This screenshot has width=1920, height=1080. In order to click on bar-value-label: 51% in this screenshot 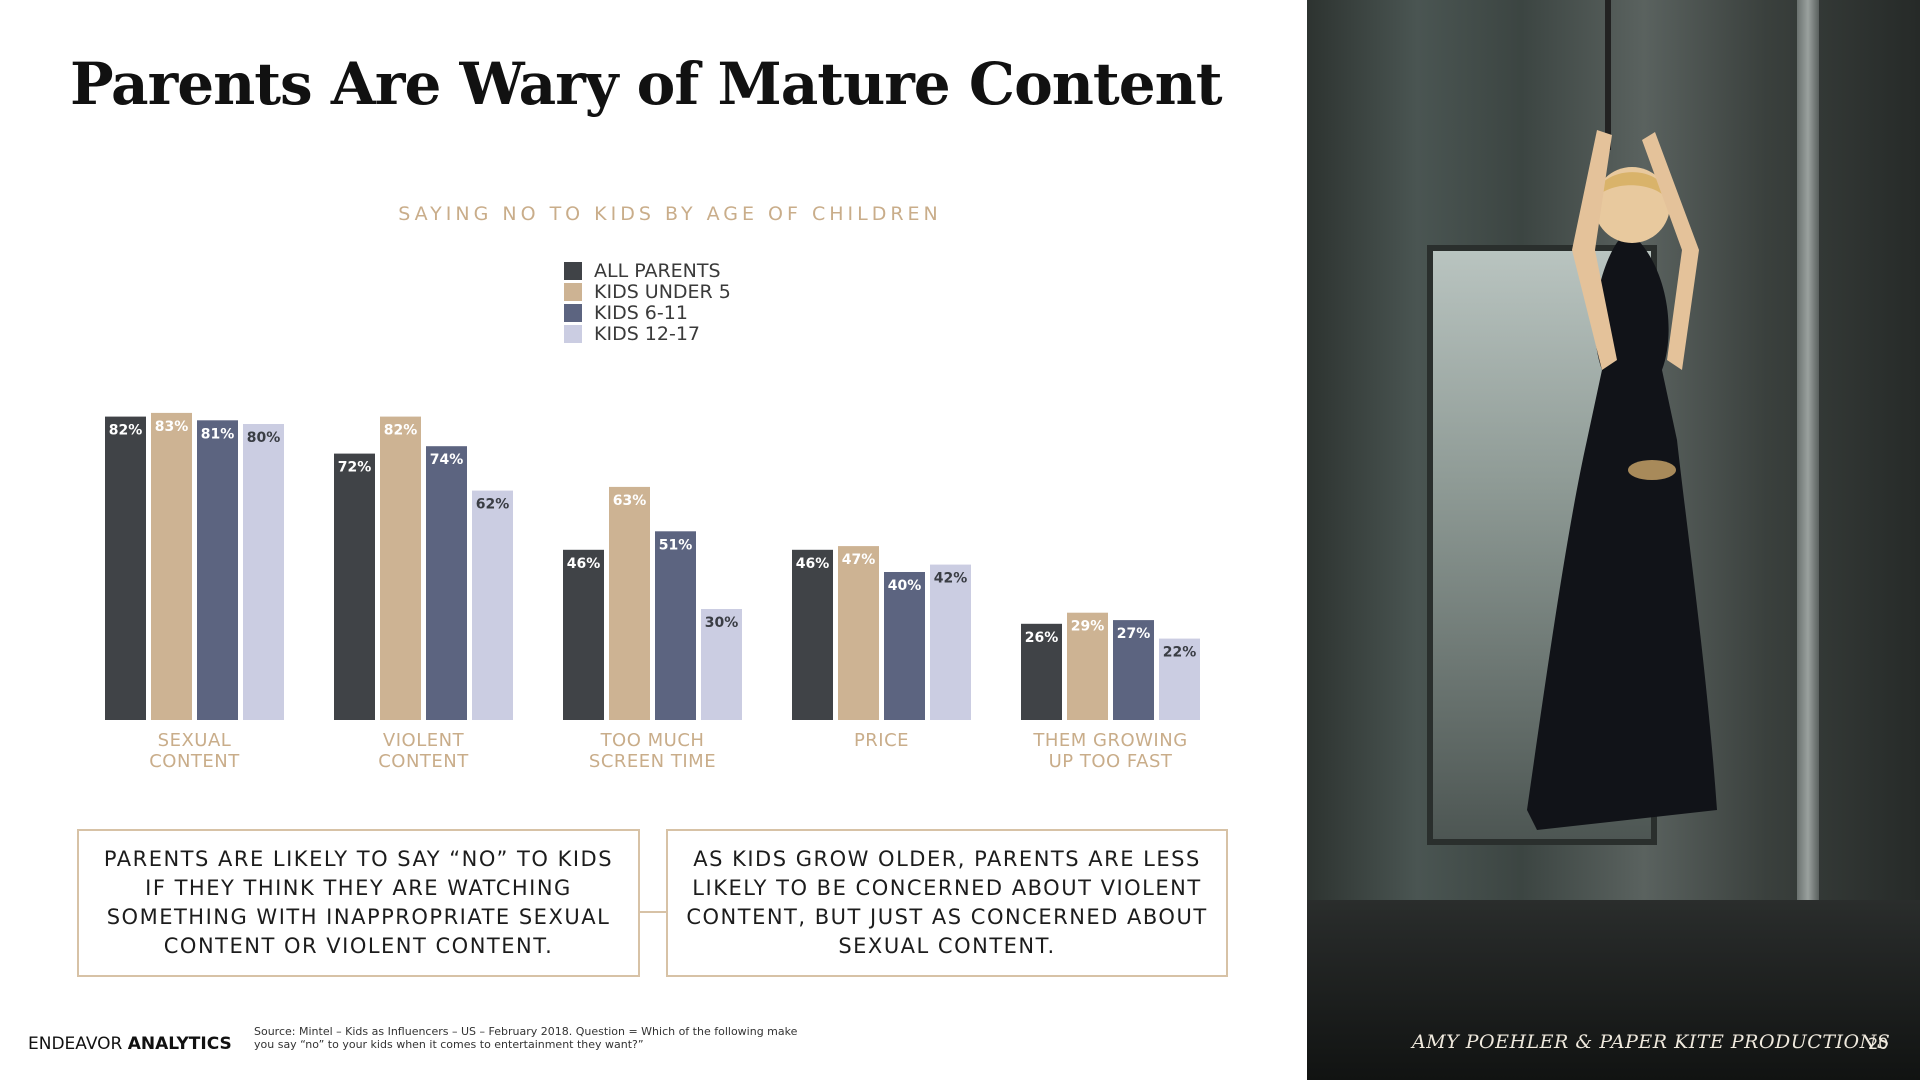, I will do `click(676, 545)`.